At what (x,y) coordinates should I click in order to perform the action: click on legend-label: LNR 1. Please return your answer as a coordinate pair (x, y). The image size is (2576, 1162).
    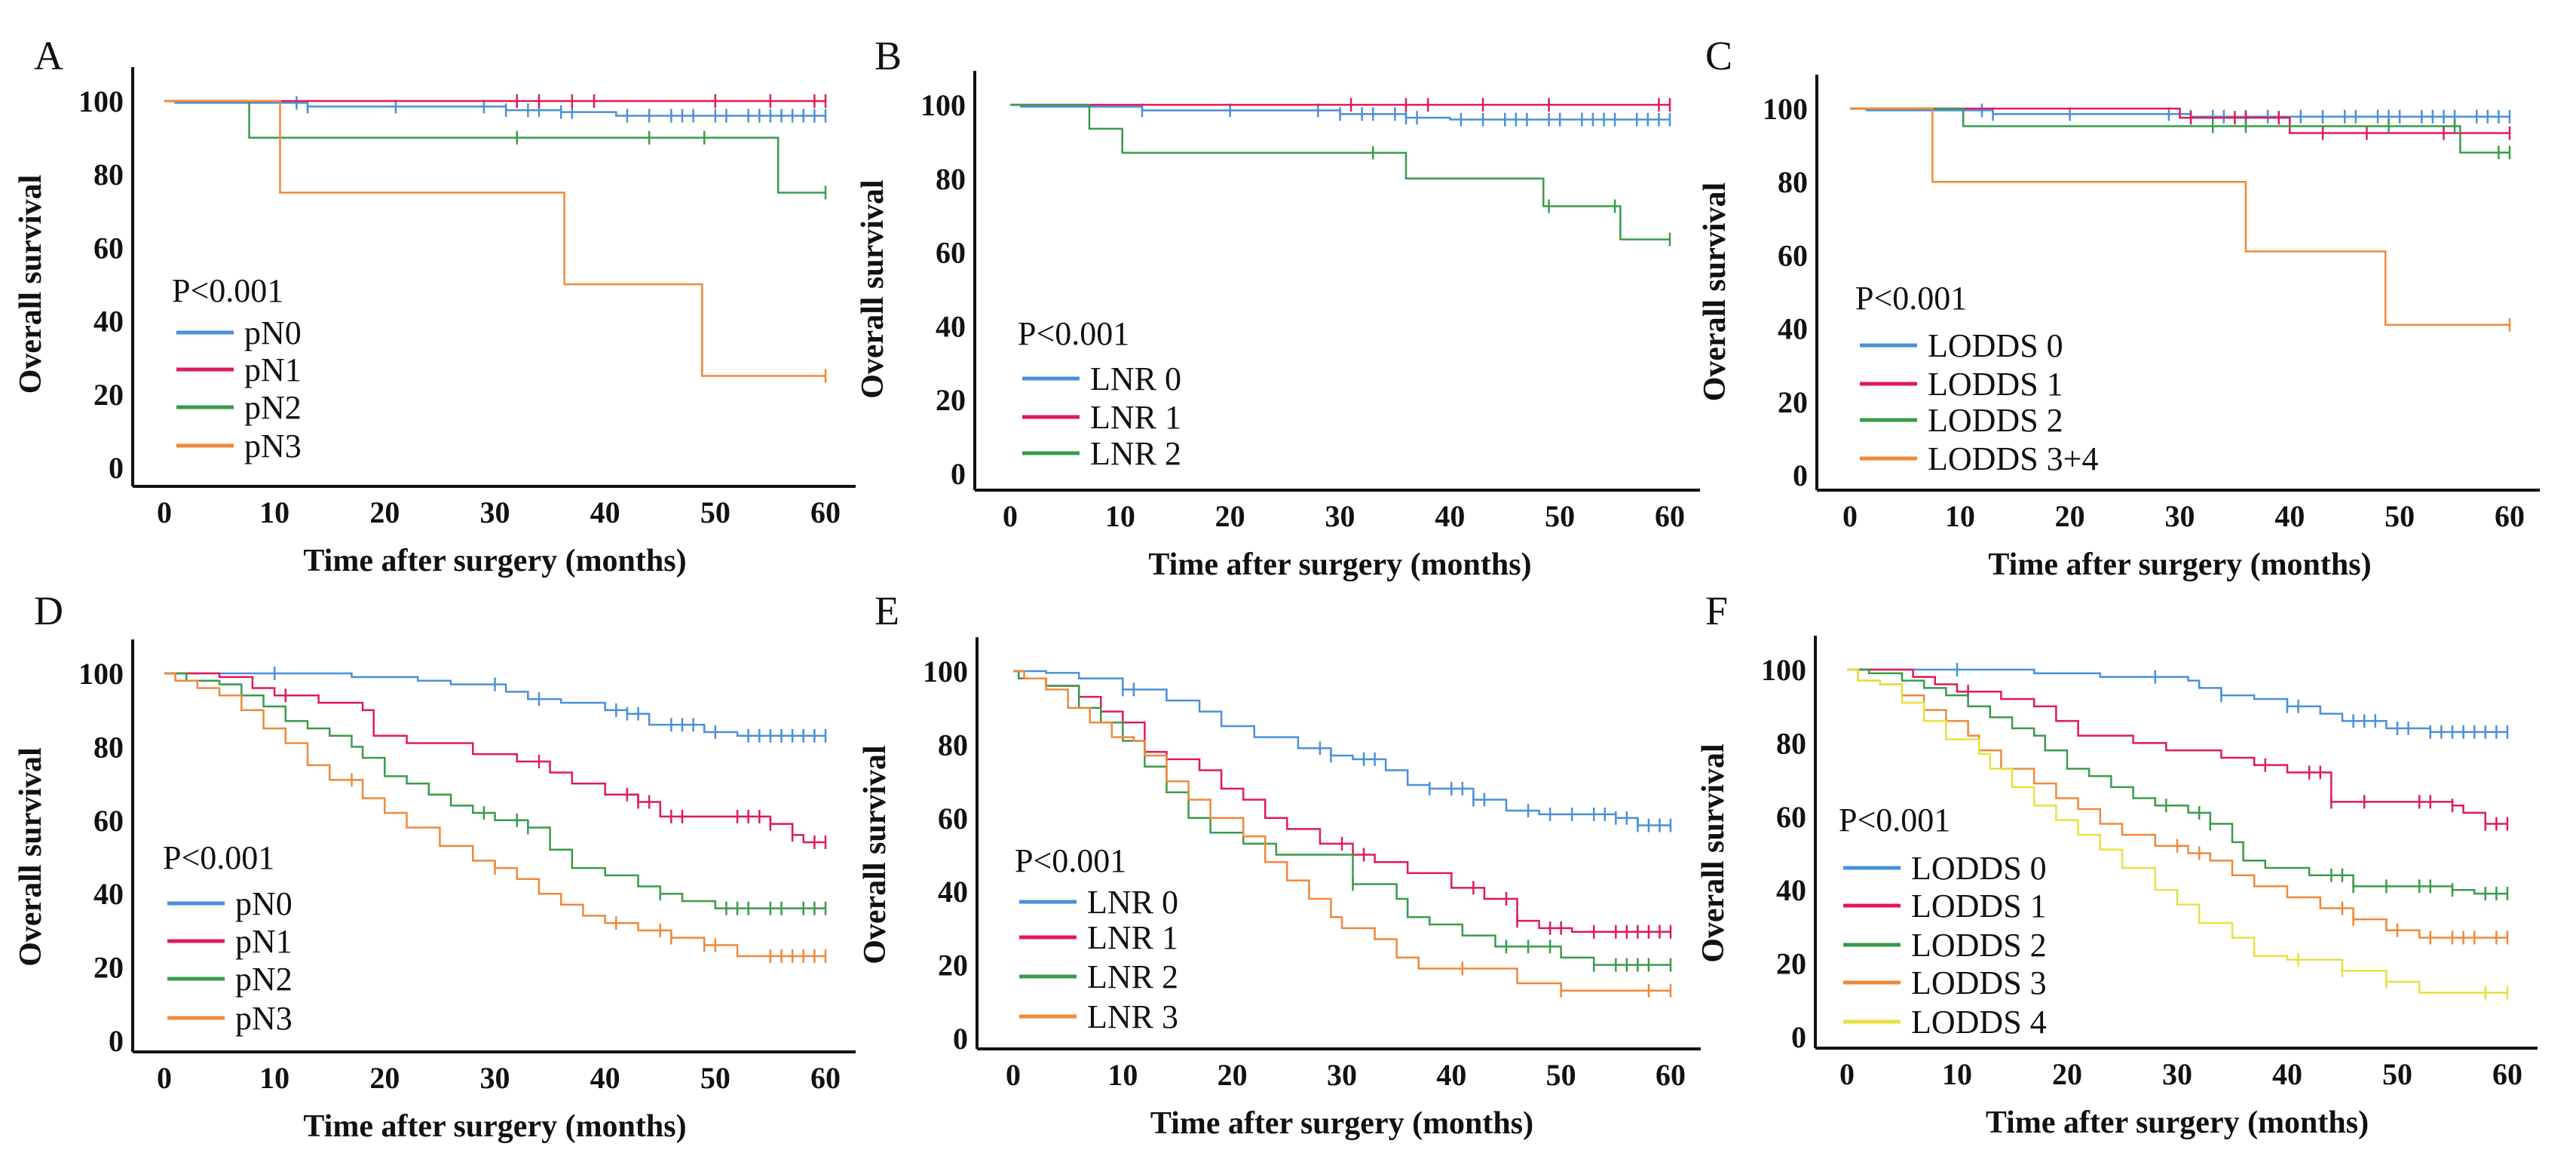
    Looking at the image, I should click on (1135, 417).